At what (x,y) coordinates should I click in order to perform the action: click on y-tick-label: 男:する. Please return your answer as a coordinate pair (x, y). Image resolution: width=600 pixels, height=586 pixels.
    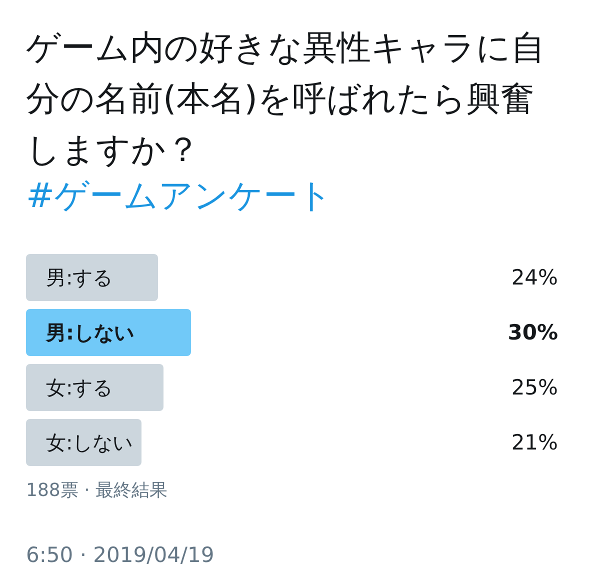
    Looking at the image, I should click on (79, 278).